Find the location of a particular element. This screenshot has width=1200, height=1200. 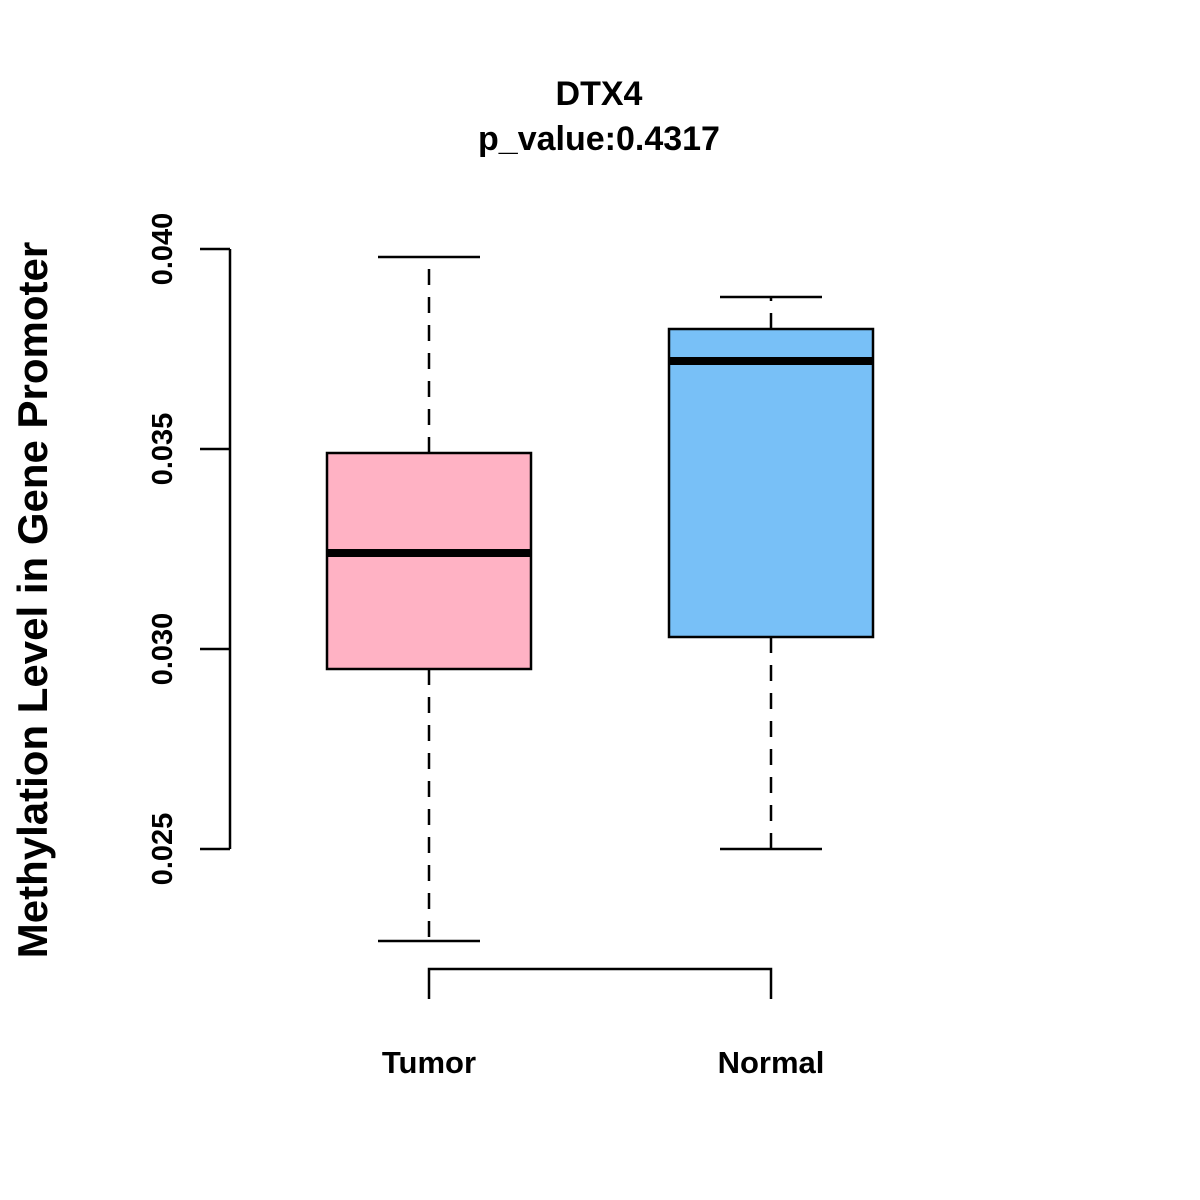

chart-title: DTX4 is located at coordinates (599, 94).